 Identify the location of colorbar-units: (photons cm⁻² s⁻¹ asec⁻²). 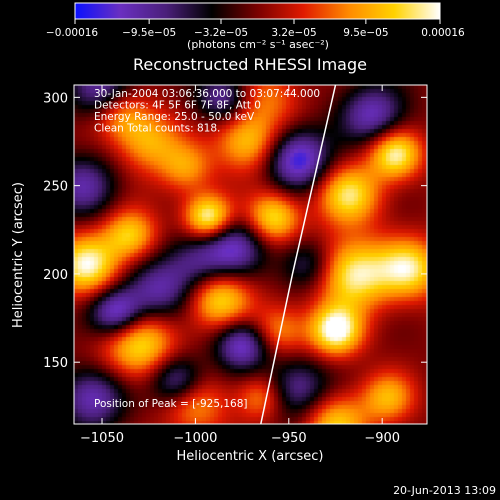
(258, 44).